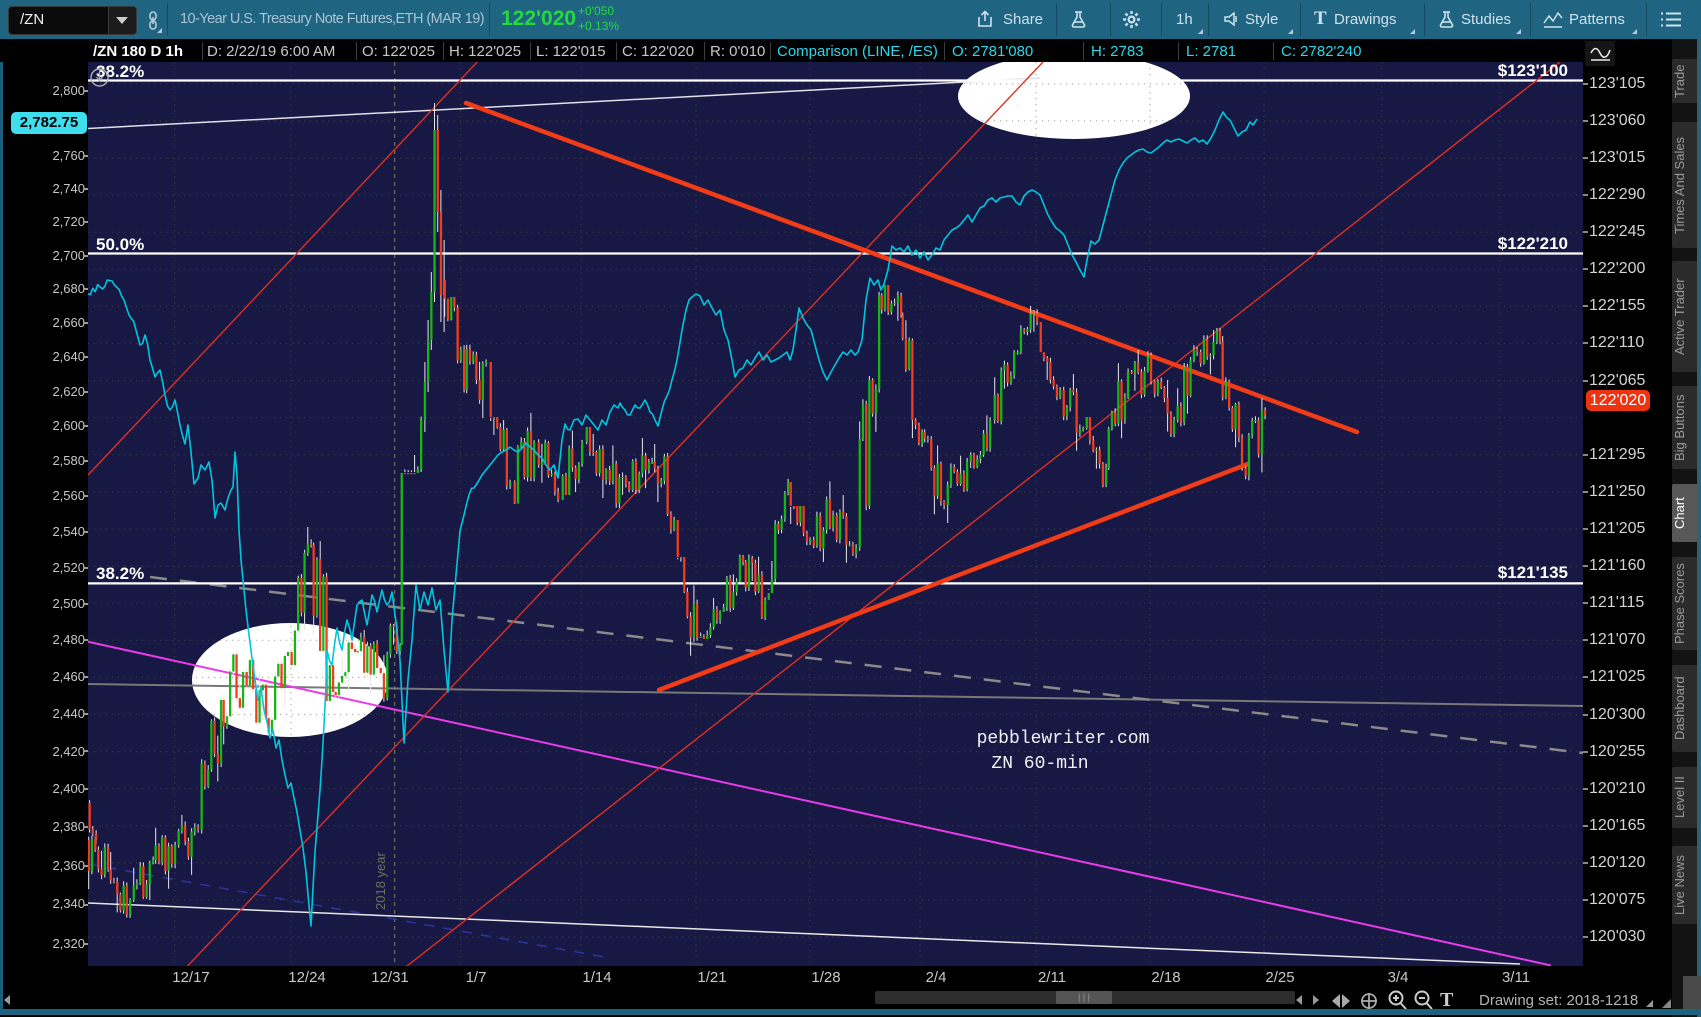  Describe the element at coordinates (1533, 572) in the screenshot. I see `svg-text: $121'135` at that location.